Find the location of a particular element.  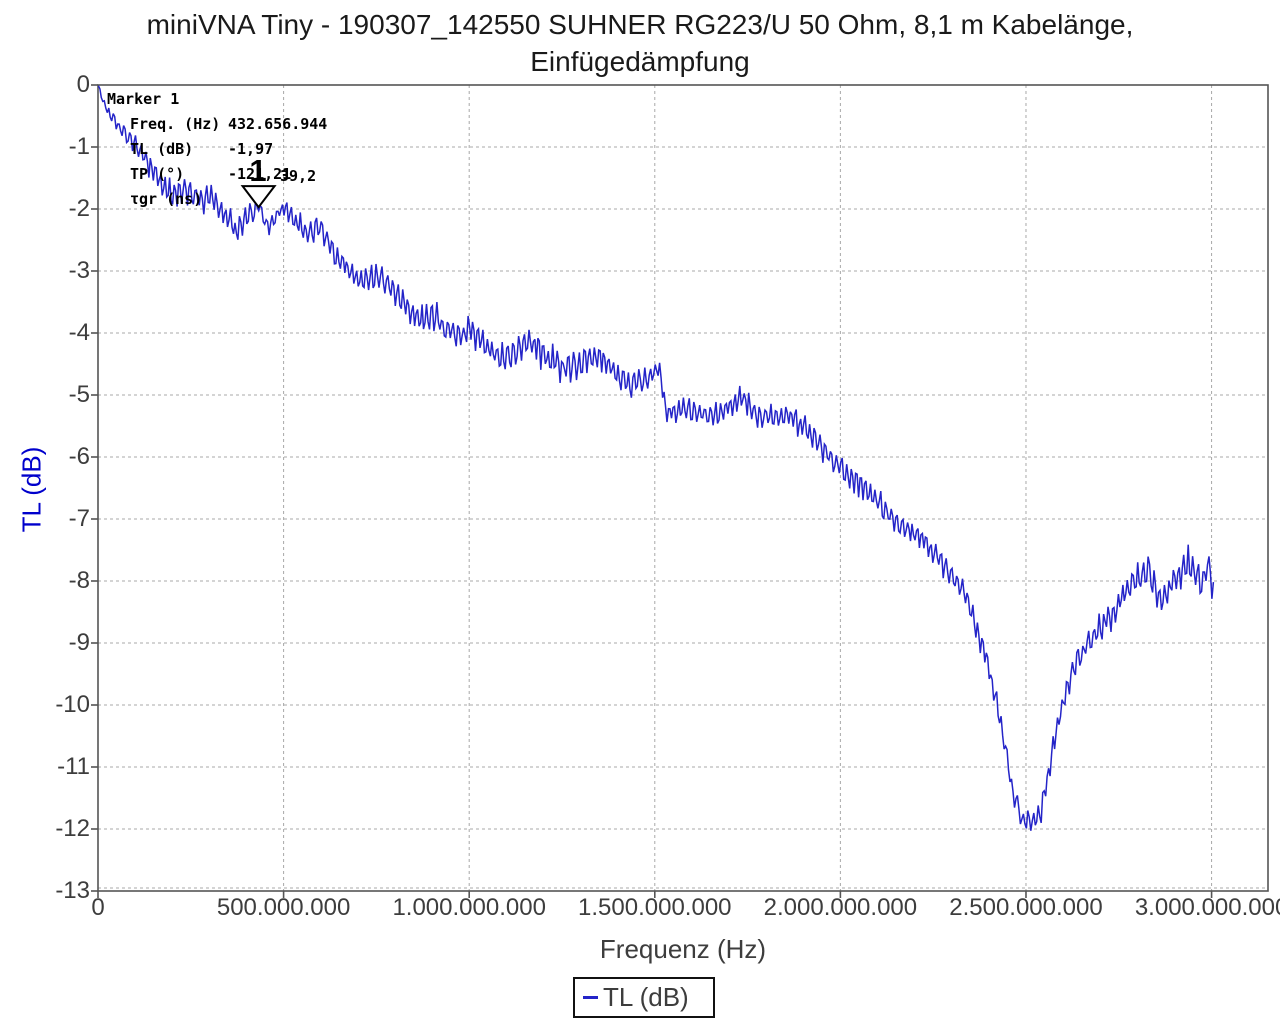

x-tick-label: 500.000.000 is located at coordinates (283, 907).